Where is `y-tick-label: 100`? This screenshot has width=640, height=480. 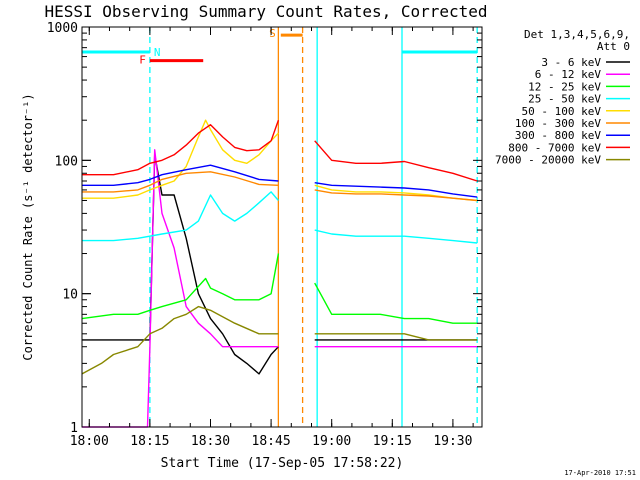
y-tick-label: 100 is located at coordinates (66, 161).